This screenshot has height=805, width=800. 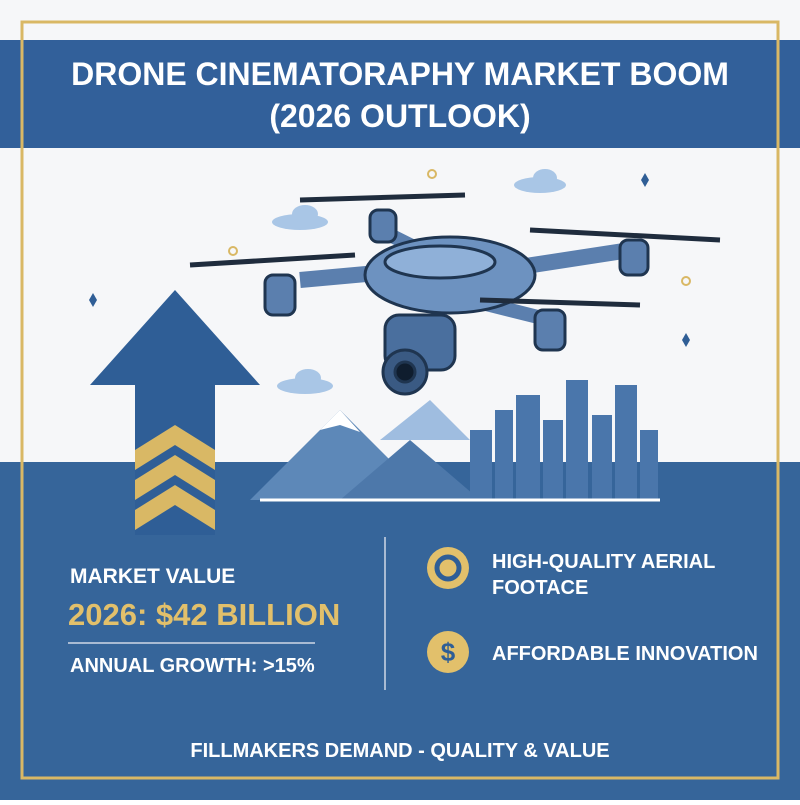 I want to click on title-band, so click(x=400, y=94).